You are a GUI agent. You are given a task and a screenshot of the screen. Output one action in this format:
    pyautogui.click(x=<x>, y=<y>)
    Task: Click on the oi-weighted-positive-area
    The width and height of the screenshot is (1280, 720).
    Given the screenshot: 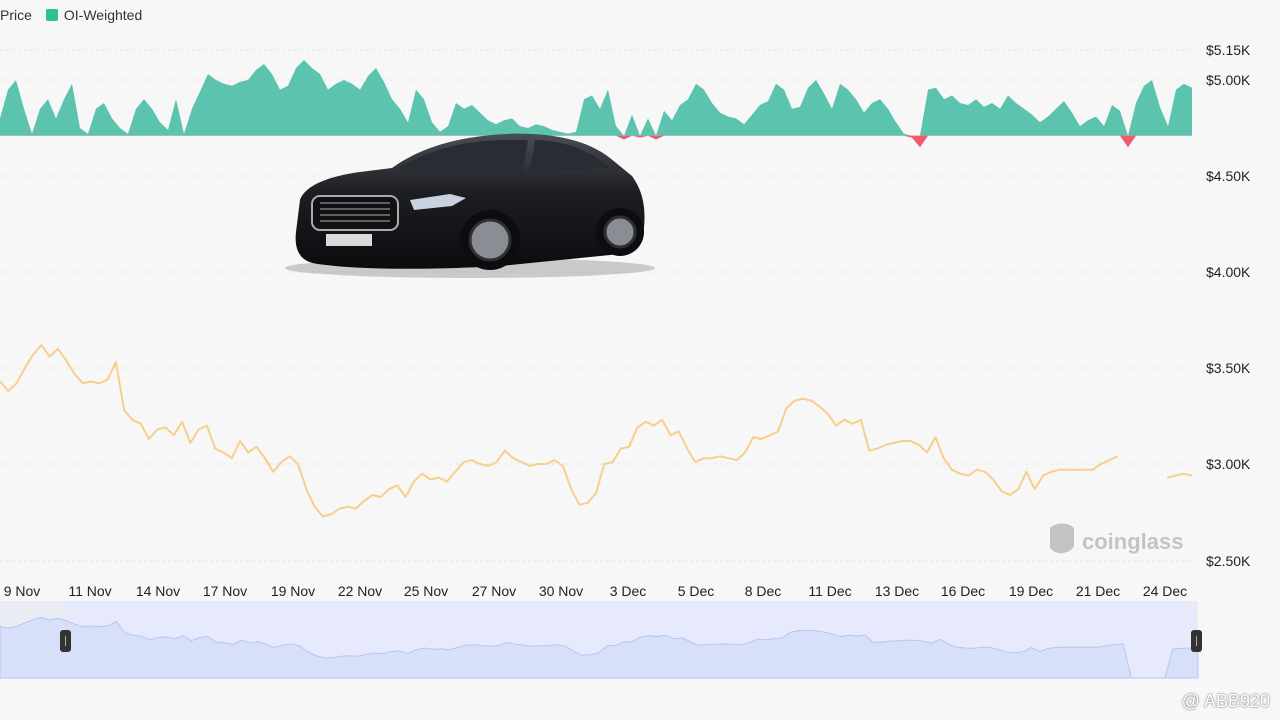 What is the action you would take?
    pyautogui.click(x=596, y=98)
    